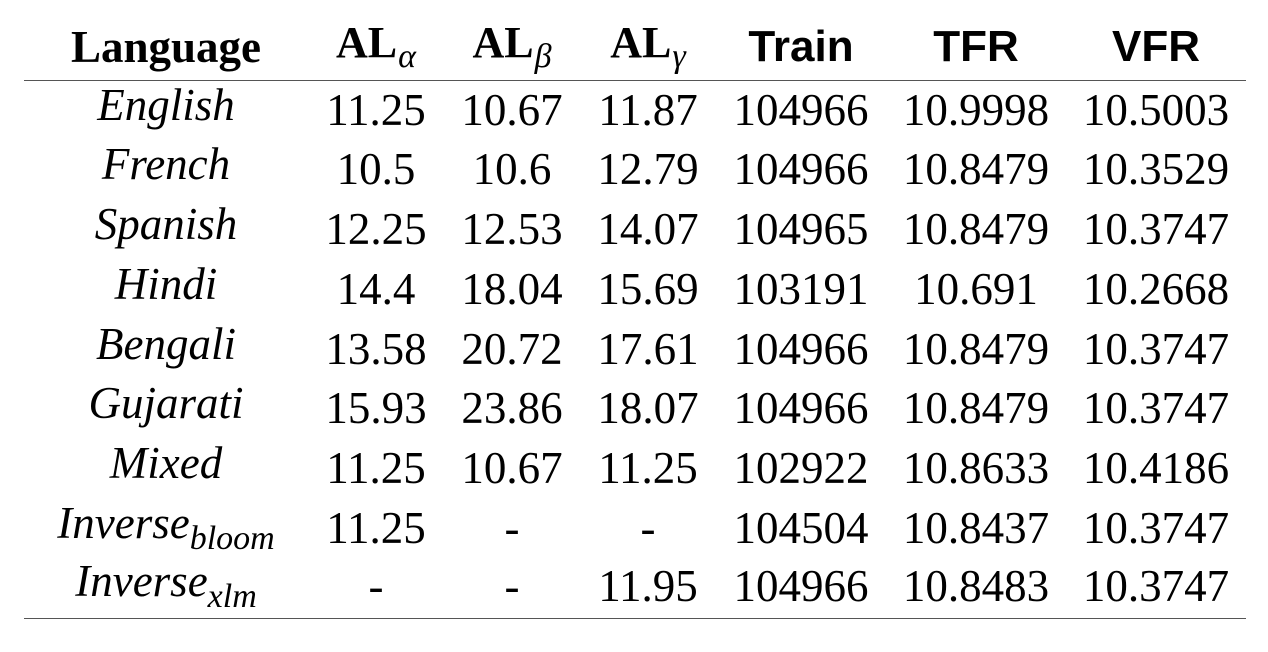 The width and height of the screenshot is (1268, 652). What do you see at coordinates (376, 588) in the screenshot?
I see `cell-al-alpha: -` at bounding box center [376, 588].